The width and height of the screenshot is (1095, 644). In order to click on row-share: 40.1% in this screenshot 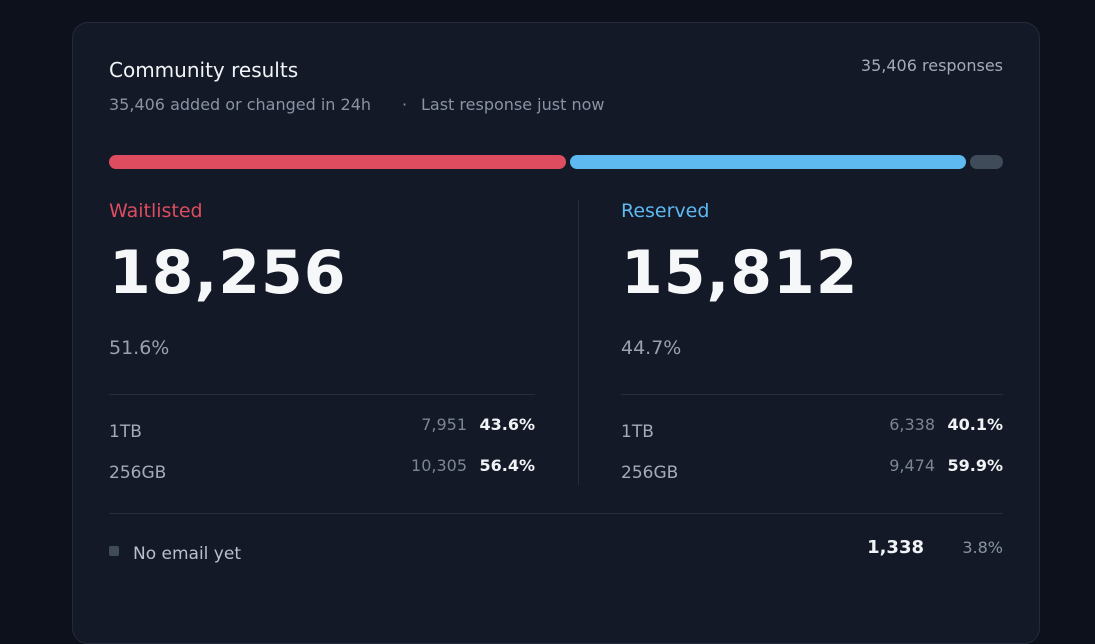, I will do `click(975, 424)`.